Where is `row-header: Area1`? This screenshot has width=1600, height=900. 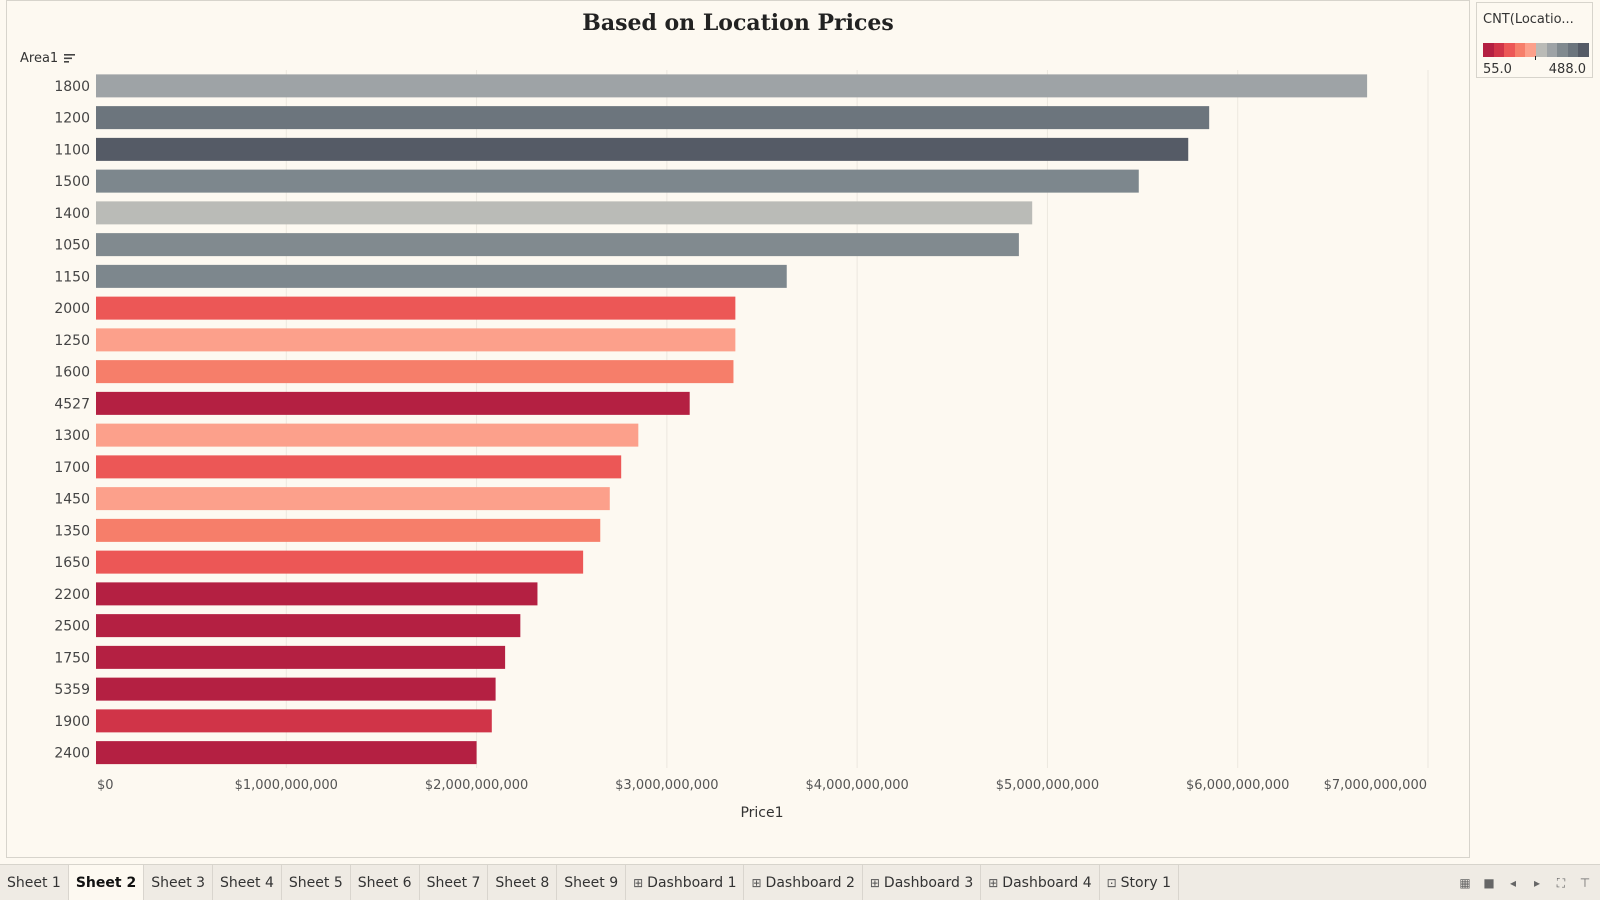
row-header: Area1 is located at coordinates (48, 58).